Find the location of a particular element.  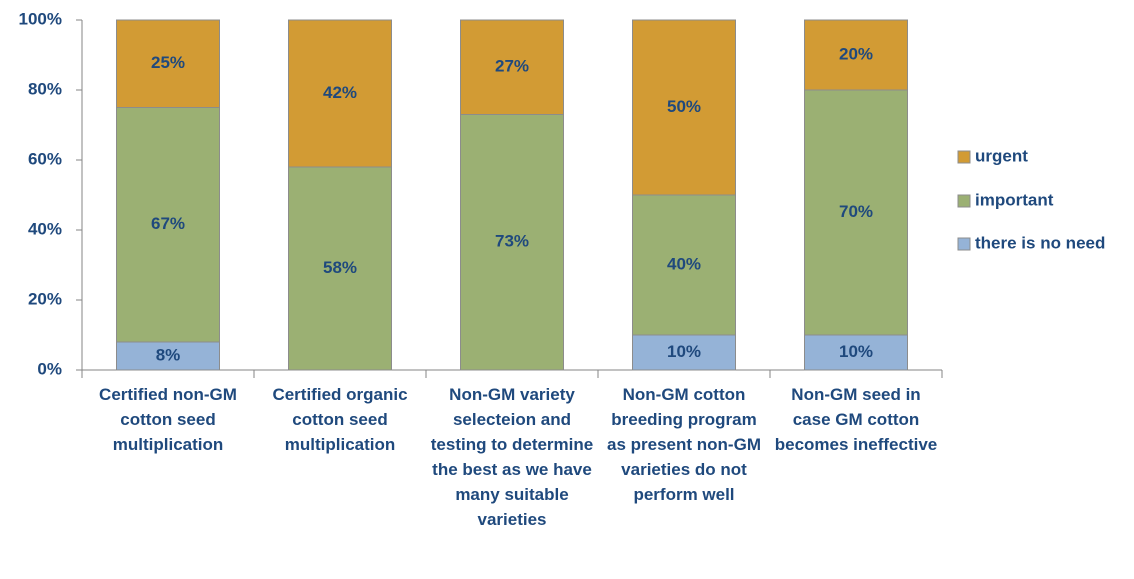

x-tick-label-line: perform well is located at coordinates (683, 494).